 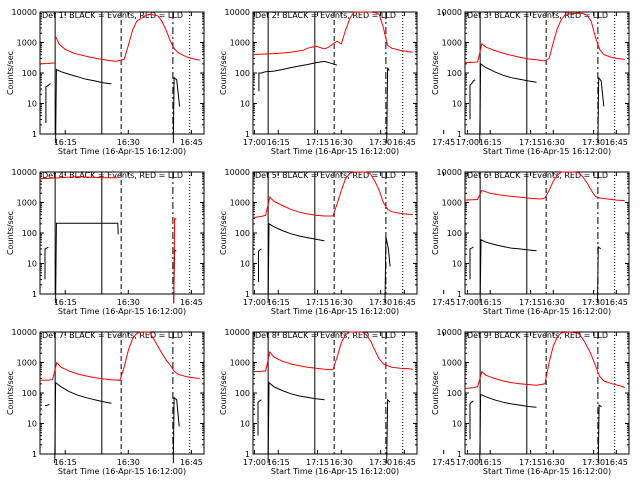 I want to click on panel-title: Det 7: BLACK = Events, RED = LLD, so click(x=112, y=335).